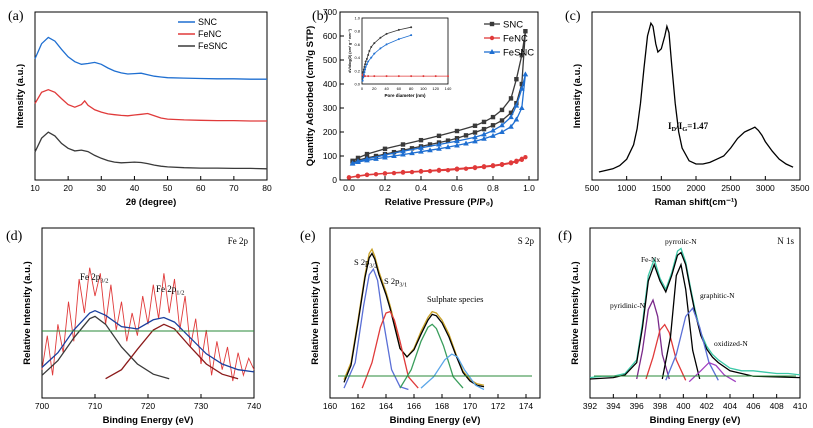 The width and height of the screenshot is (813, 428). I want to click on panel-label: (d), so click(14, 236).